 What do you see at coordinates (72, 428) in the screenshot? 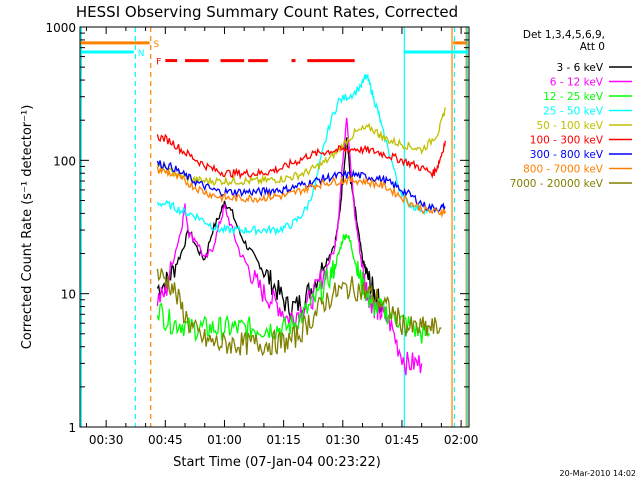
I see `y-tick-label-0: 1` at bounding box center [72, 428].